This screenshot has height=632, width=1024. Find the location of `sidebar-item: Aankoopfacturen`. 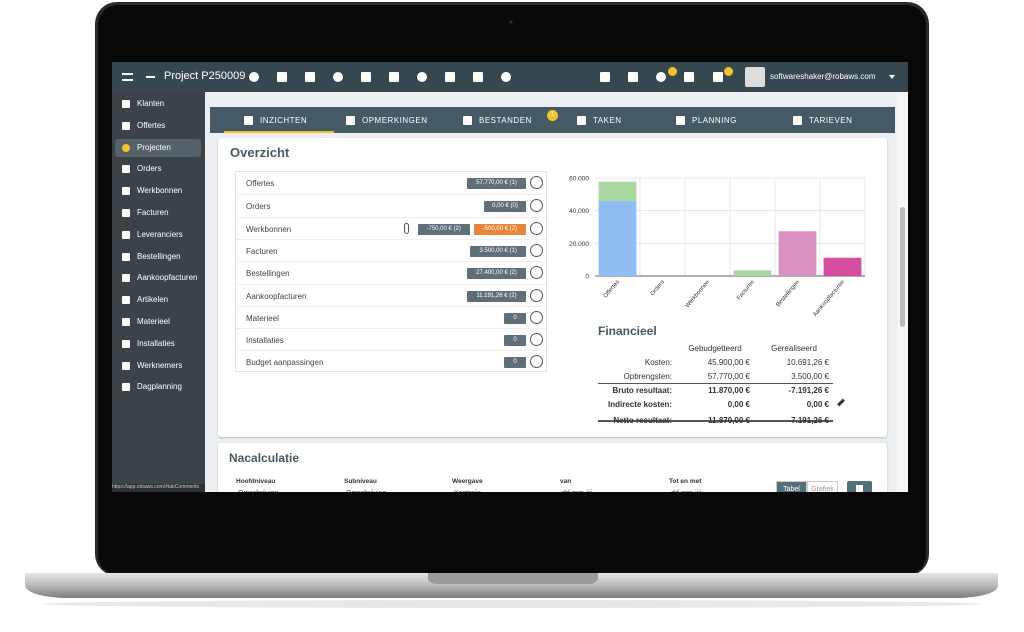

sidebar-item: Aankoopfacturen is located at coordinates (158, 278).